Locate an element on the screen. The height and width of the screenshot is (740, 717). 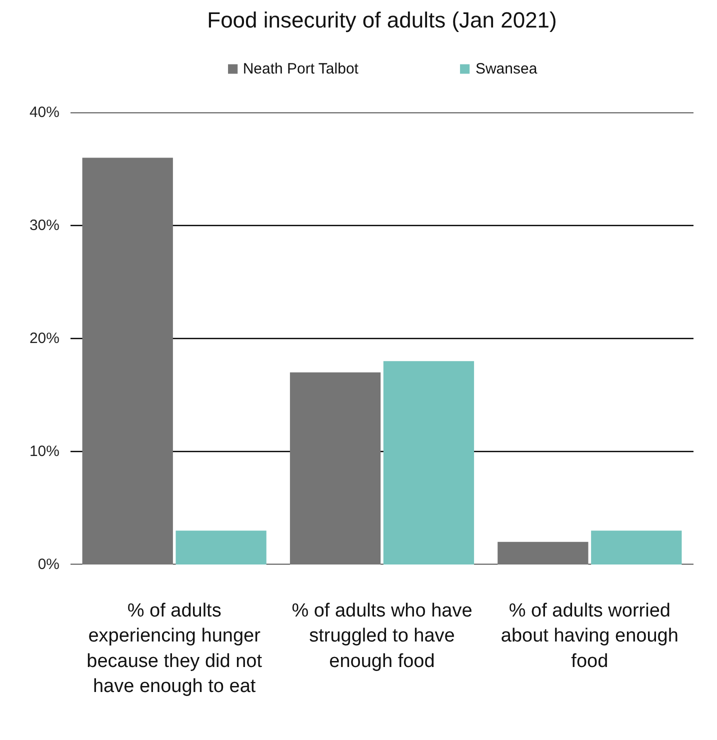
legend-label: Swansea is located at coordinates (506, 68).